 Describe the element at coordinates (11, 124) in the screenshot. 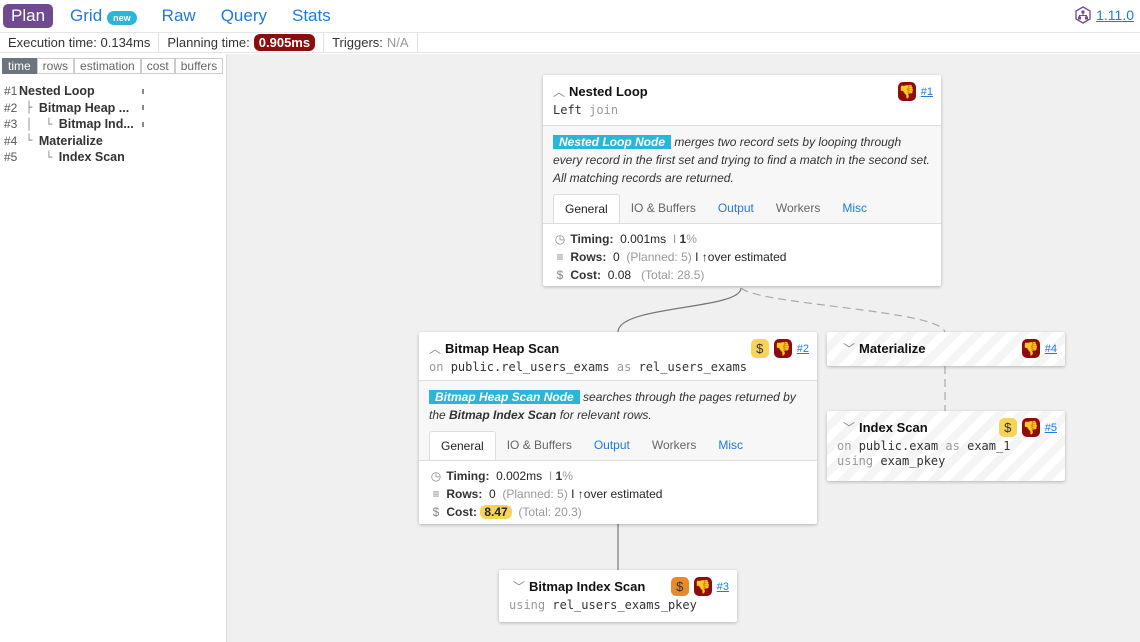

I see `tree-item-num: #3` at that location.